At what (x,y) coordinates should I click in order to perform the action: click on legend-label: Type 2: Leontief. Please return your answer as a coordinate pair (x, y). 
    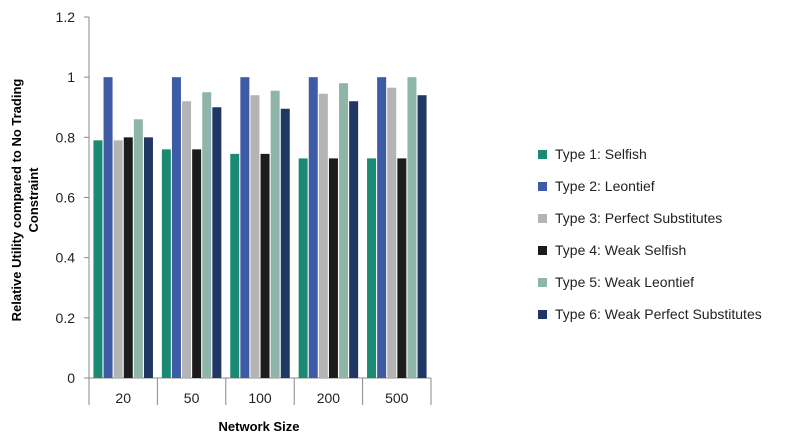
    Looking at the image, I should click on (605, 186).